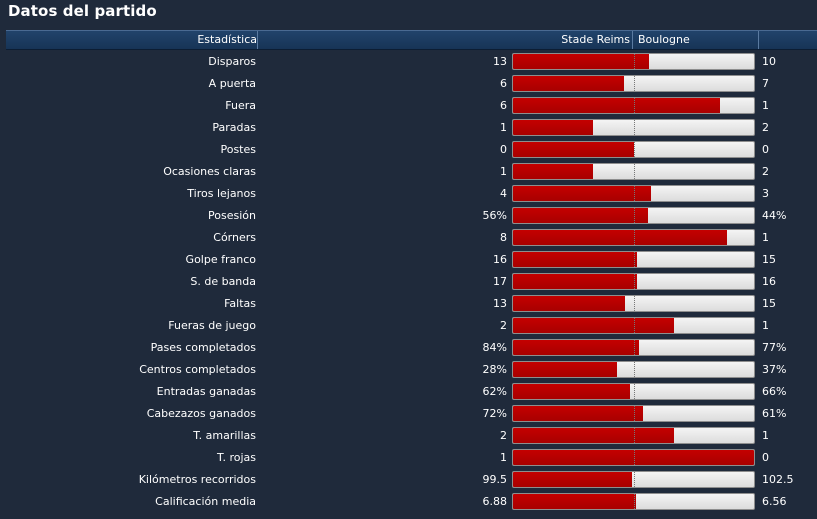 Image resolution: width=817 pixels, height=519 pixels. What do you see at coordinates (240, 105) in the screenshot?
I see `stat-label: Fuera` at bounding box center [240, 105].